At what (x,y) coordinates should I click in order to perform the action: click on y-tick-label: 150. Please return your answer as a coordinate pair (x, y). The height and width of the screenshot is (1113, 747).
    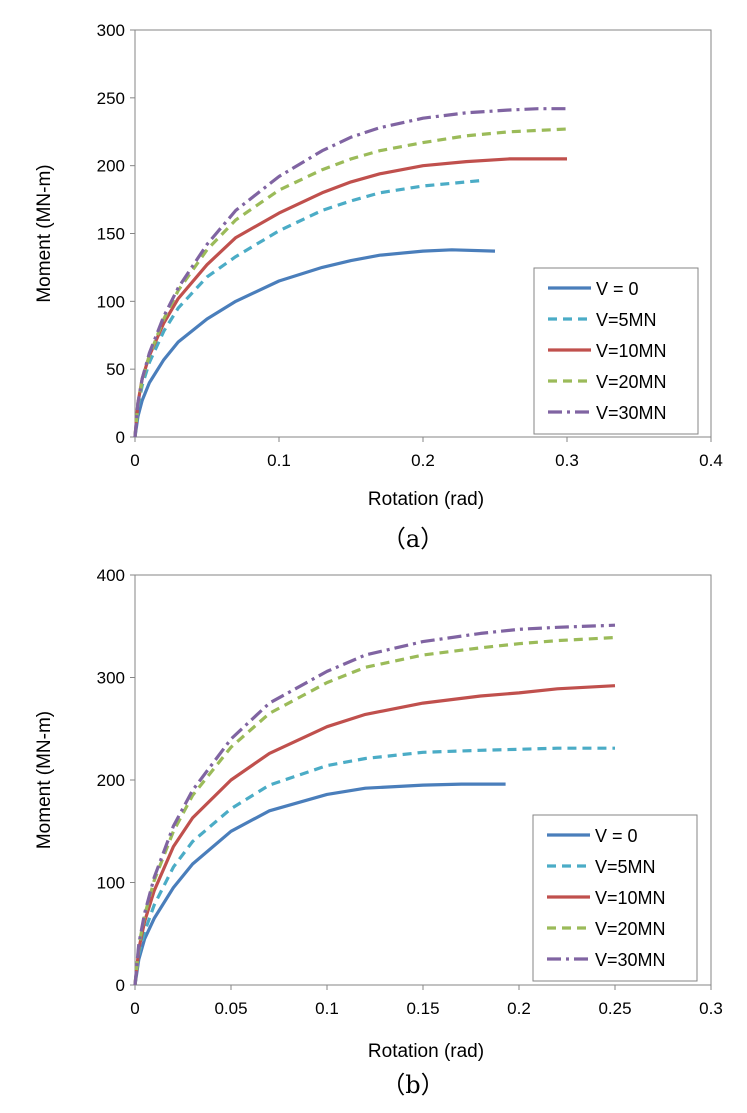
    Looking at the image, I should click on (111, 234).